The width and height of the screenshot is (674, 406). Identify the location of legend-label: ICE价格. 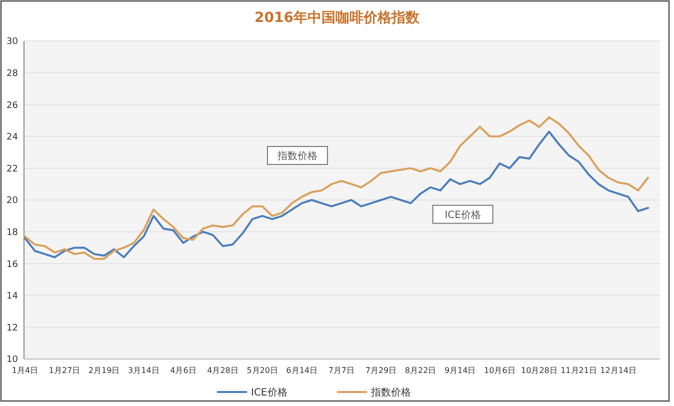
(269, 392).